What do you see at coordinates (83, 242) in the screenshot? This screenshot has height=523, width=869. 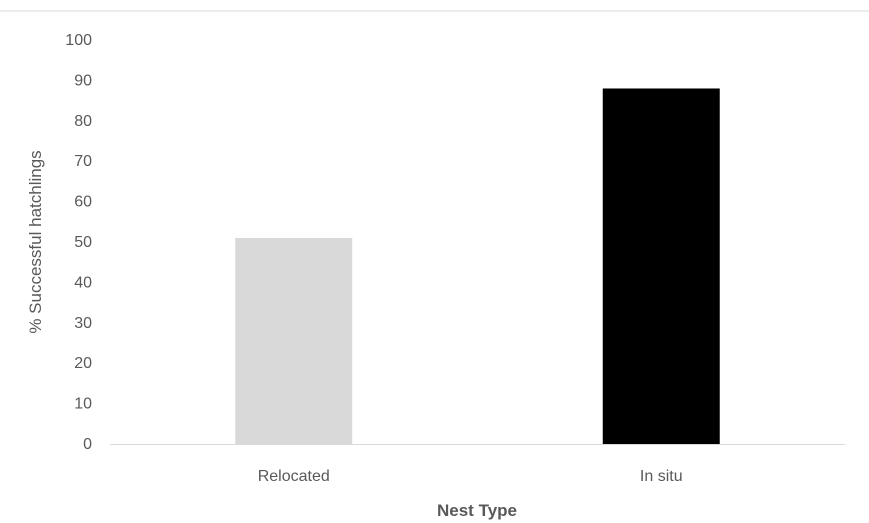 I see `y-tick-label: 50` at bounding box center [83, 242].